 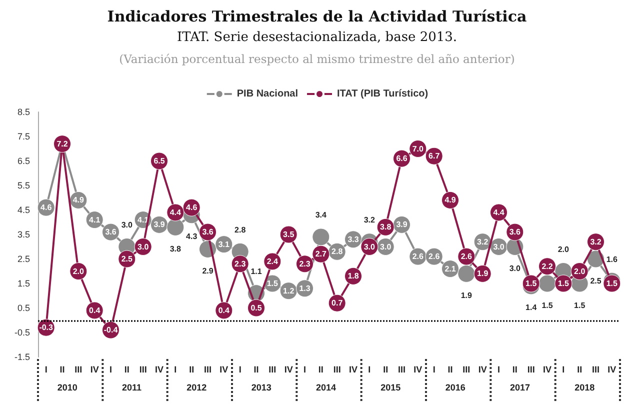 I want to click on data-label: 1.1, so click(x=256, y=271).